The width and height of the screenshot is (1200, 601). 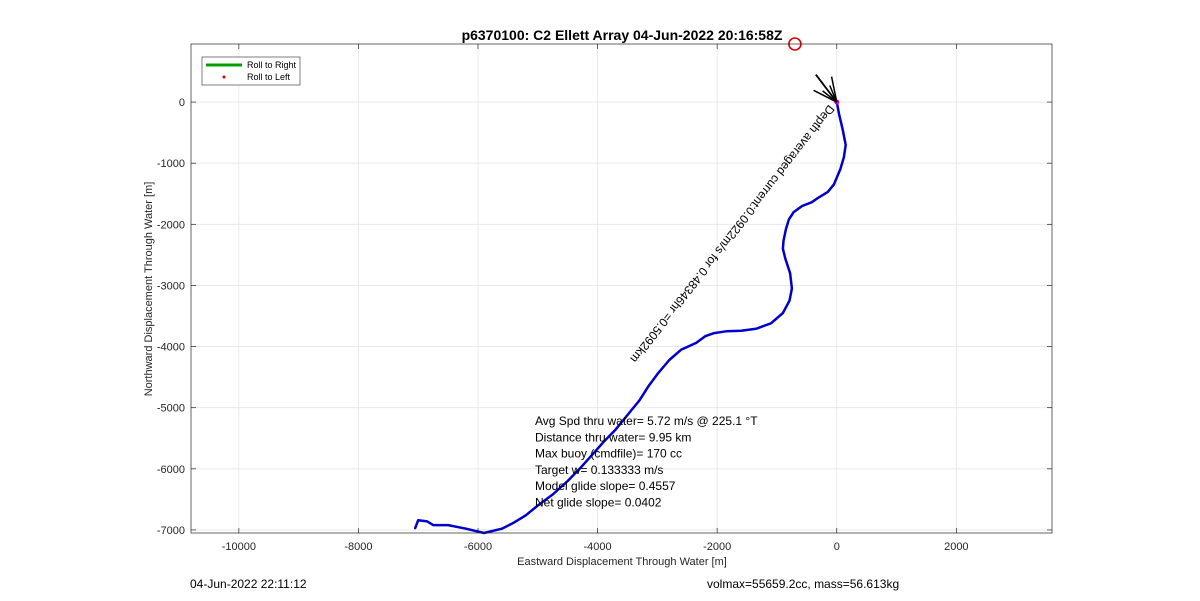 What do you see at coordinates (613, 437) in the screenshot?
I see `stats-annotation-line: Distance thru water= 9.95 km` at bounding box center [613, 437].